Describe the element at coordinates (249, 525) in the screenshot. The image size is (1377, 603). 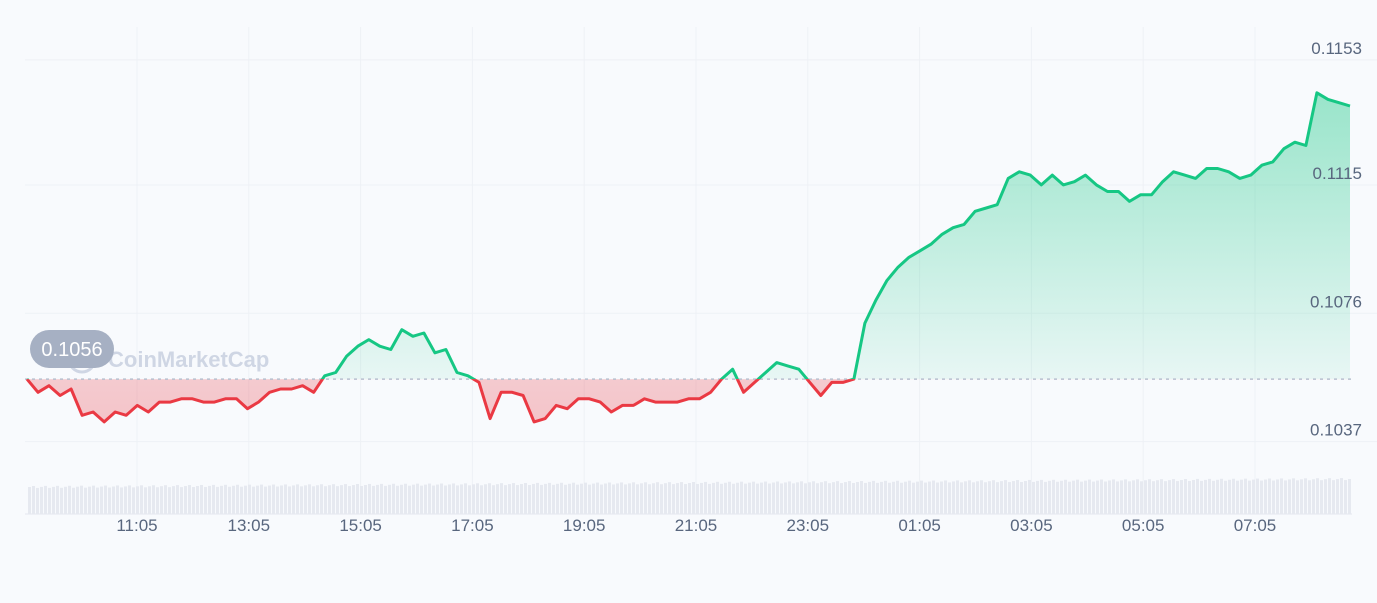
I see `x-tick-label: 13:05` at that location.